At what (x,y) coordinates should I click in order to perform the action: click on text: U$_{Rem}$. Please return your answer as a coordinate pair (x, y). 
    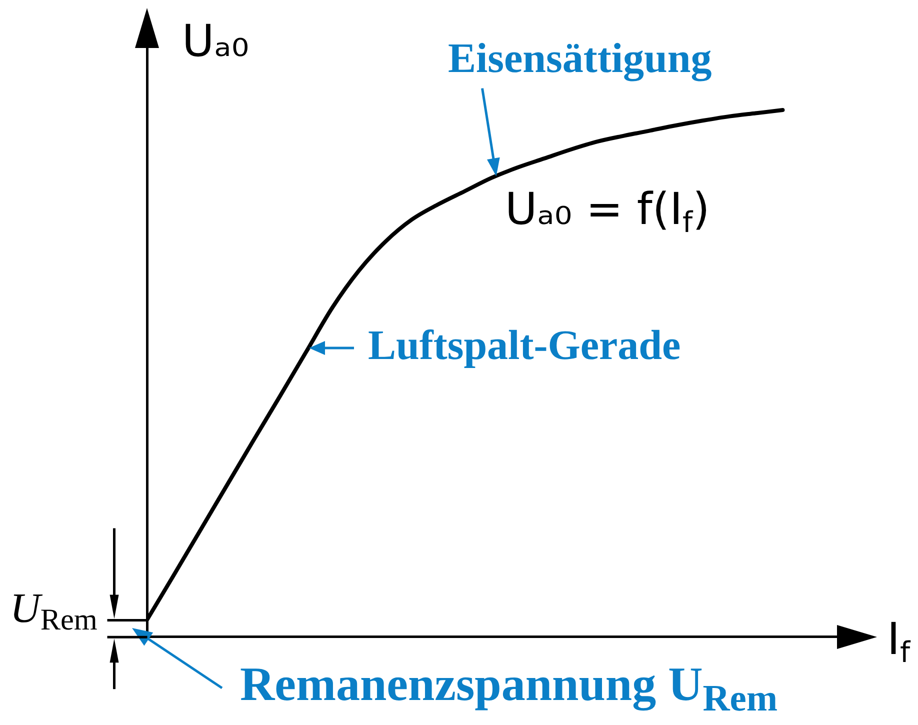
    Looking at the image, I should click on (54, 611).